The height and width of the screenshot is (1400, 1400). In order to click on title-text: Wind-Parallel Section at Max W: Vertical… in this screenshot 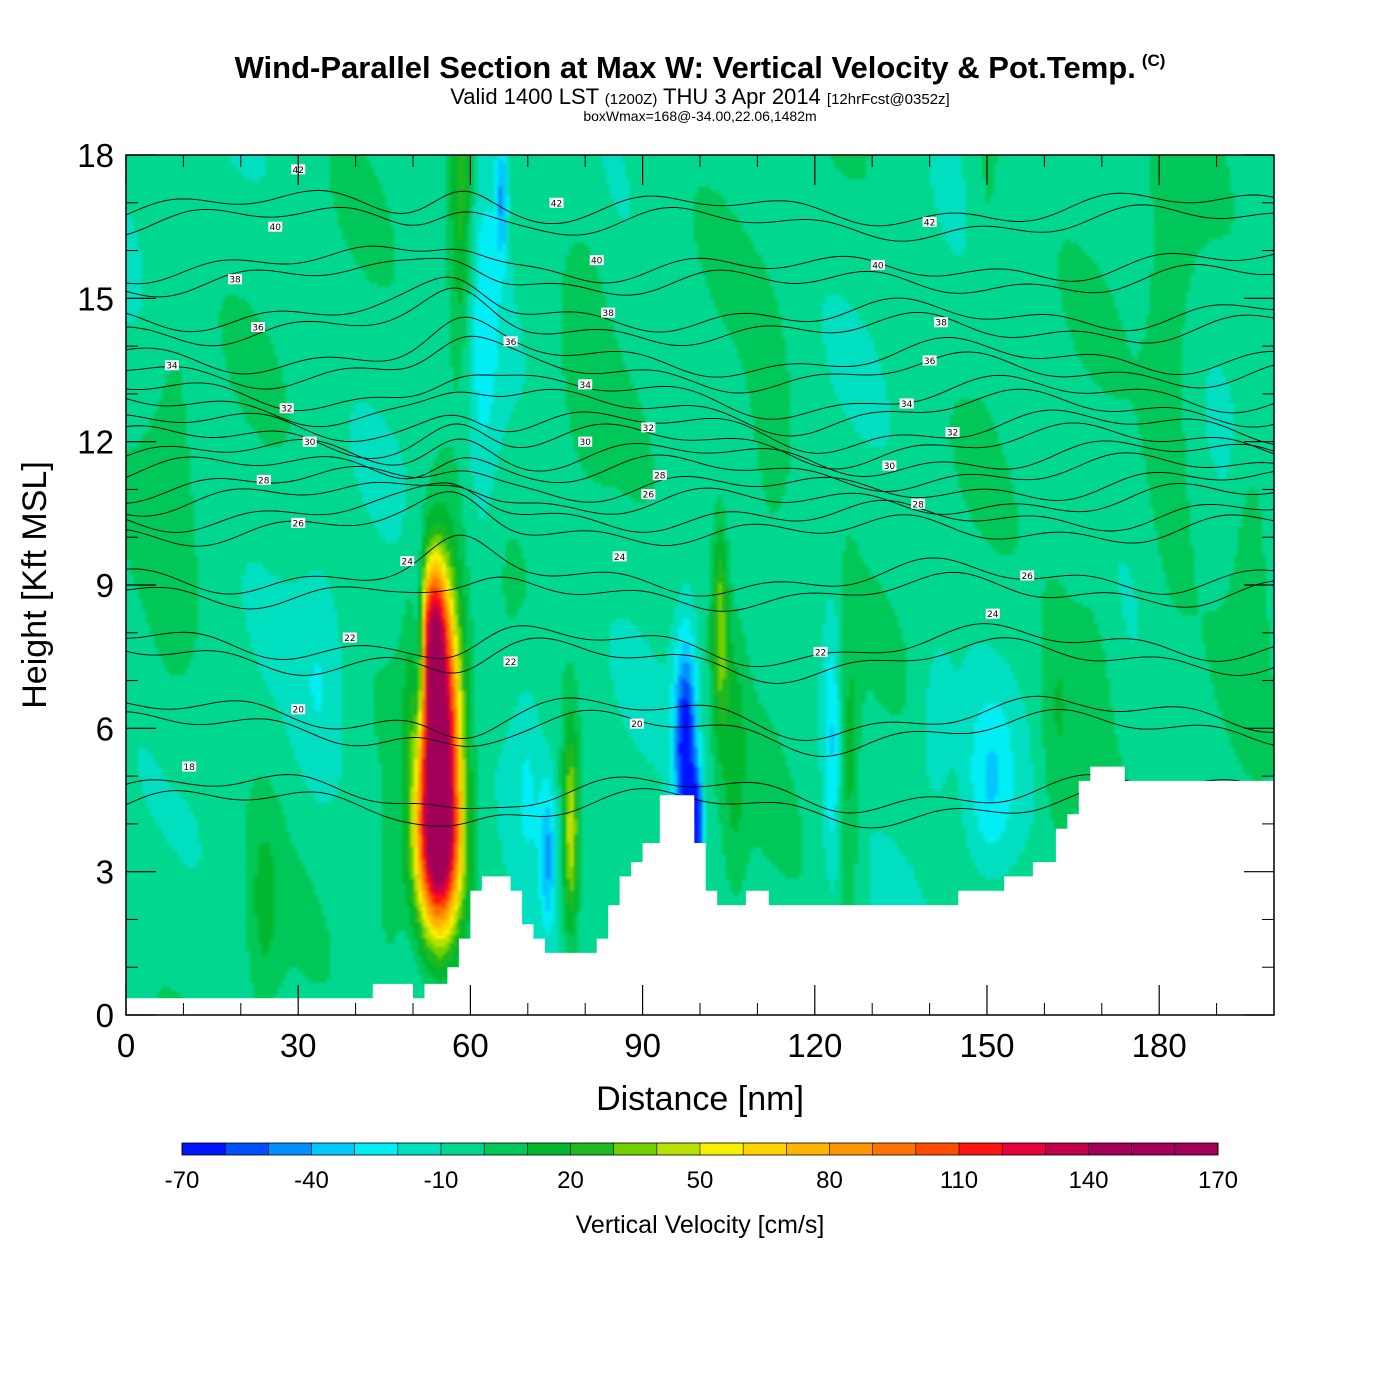, I will do `click(685, 67)`.